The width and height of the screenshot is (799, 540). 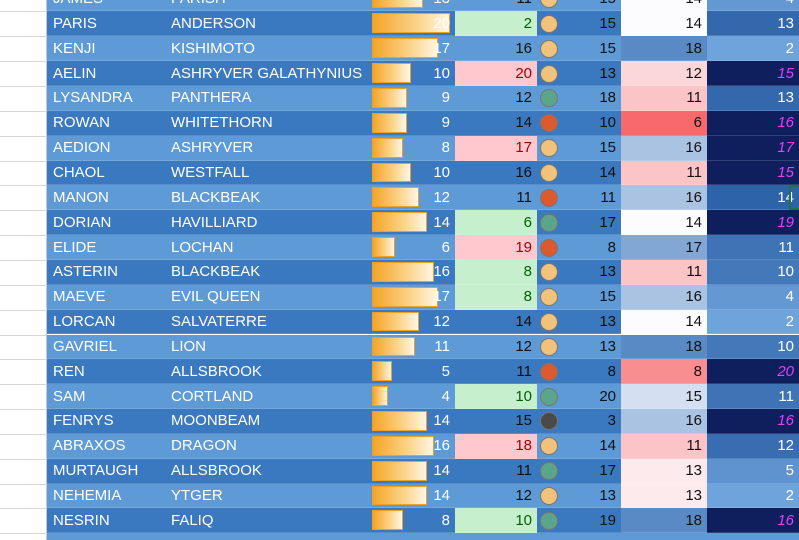 What do you see at coordinates (579, 223) in the screenshot?
I see `number-cell: 17` at bounding box center [579, 223].